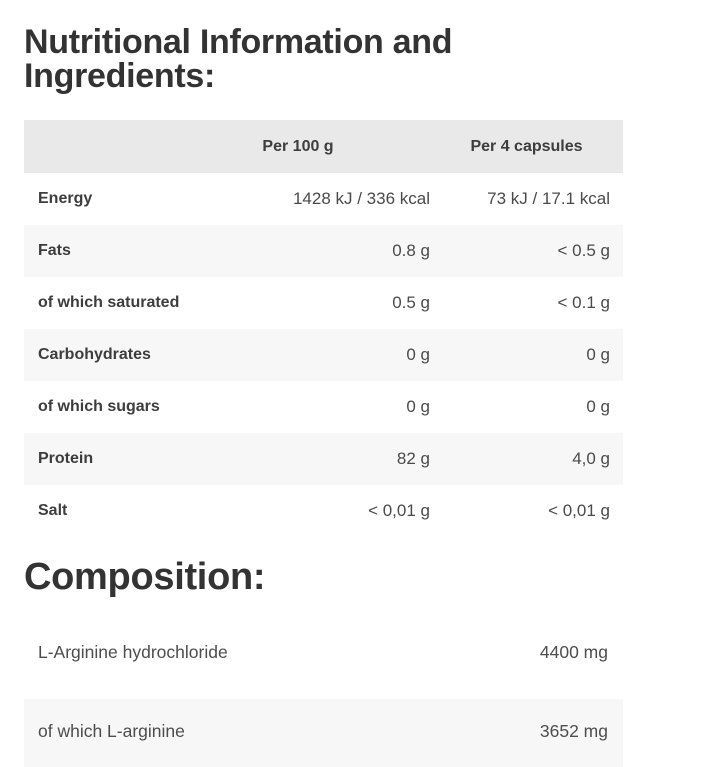 The image size is (727, 767). Describe the element at coordinates (583, 302) in the screenshot. I see `row-value-per-4-capsules: < 0.1 g` at that location.